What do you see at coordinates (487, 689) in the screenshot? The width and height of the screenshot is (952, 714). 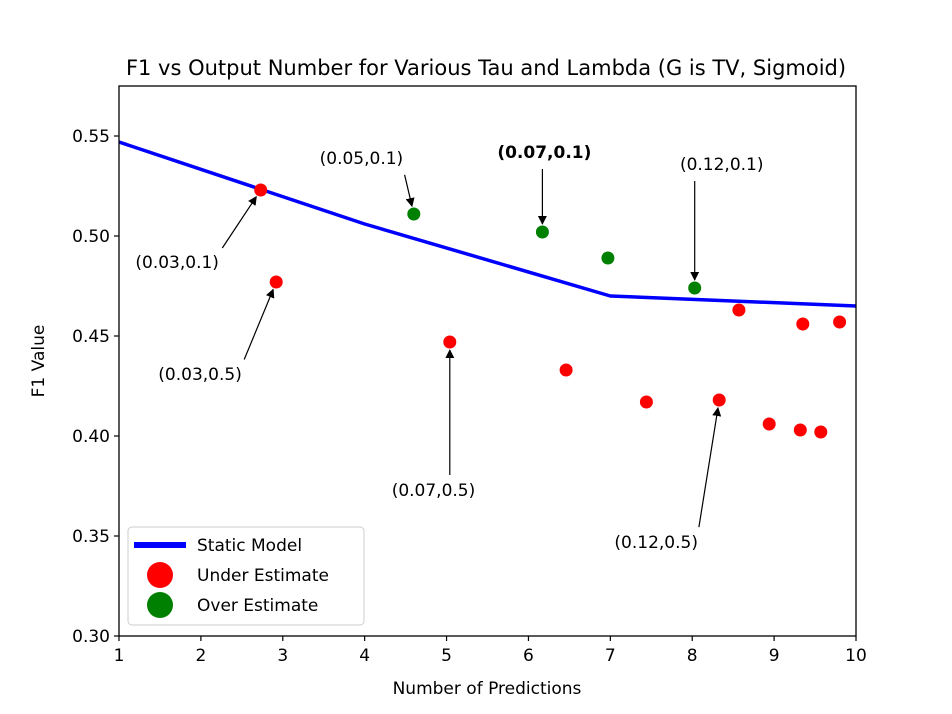 I see `x-axis-label: Number of Predictions` at bounding box center [487, 689].